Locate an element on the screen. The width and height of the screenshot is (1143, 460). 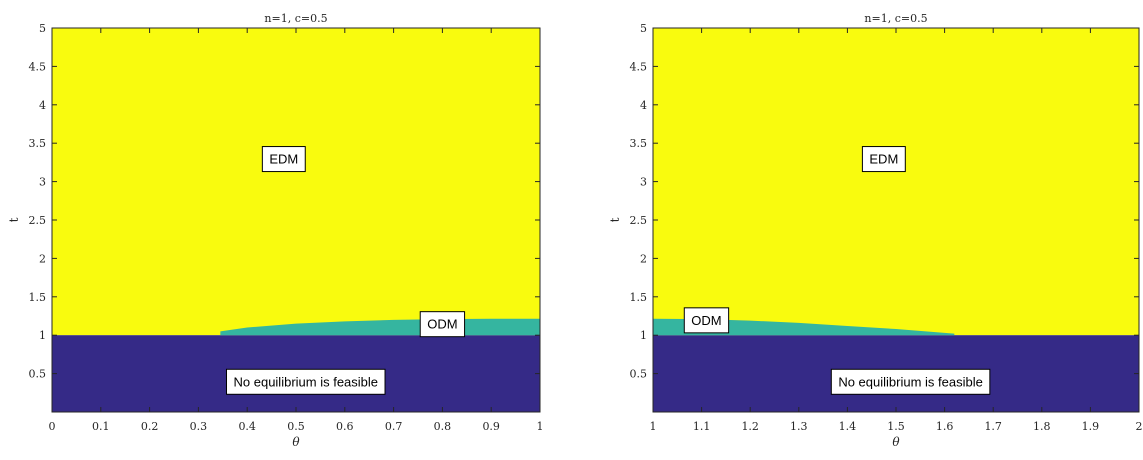
x-tick-label: 0.6 is located at coordinates (345, 426).